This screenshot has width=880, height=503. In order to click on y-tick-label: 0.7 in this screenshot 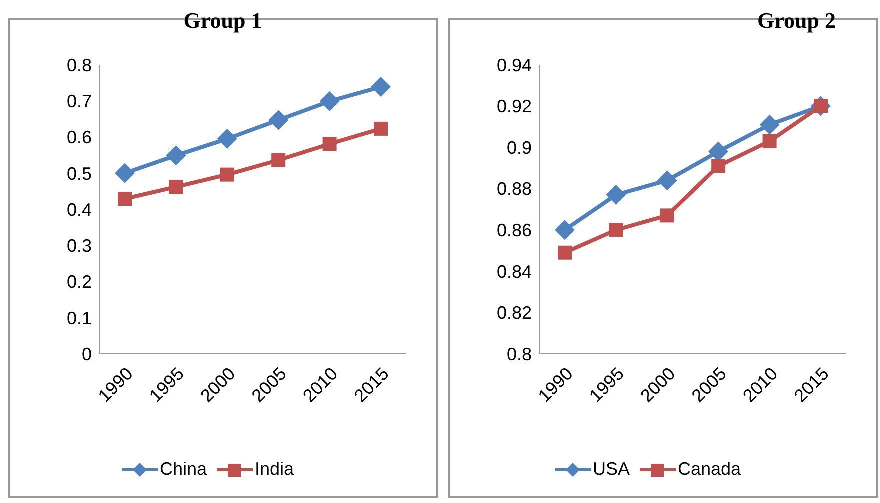, I will do `click(79, 102)`.